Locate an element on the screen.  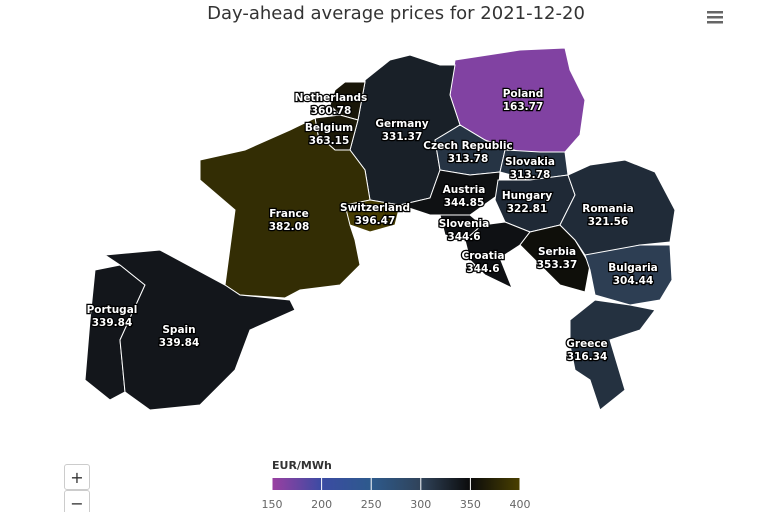
region-name: Belgium is located at coordinates (329, 128).